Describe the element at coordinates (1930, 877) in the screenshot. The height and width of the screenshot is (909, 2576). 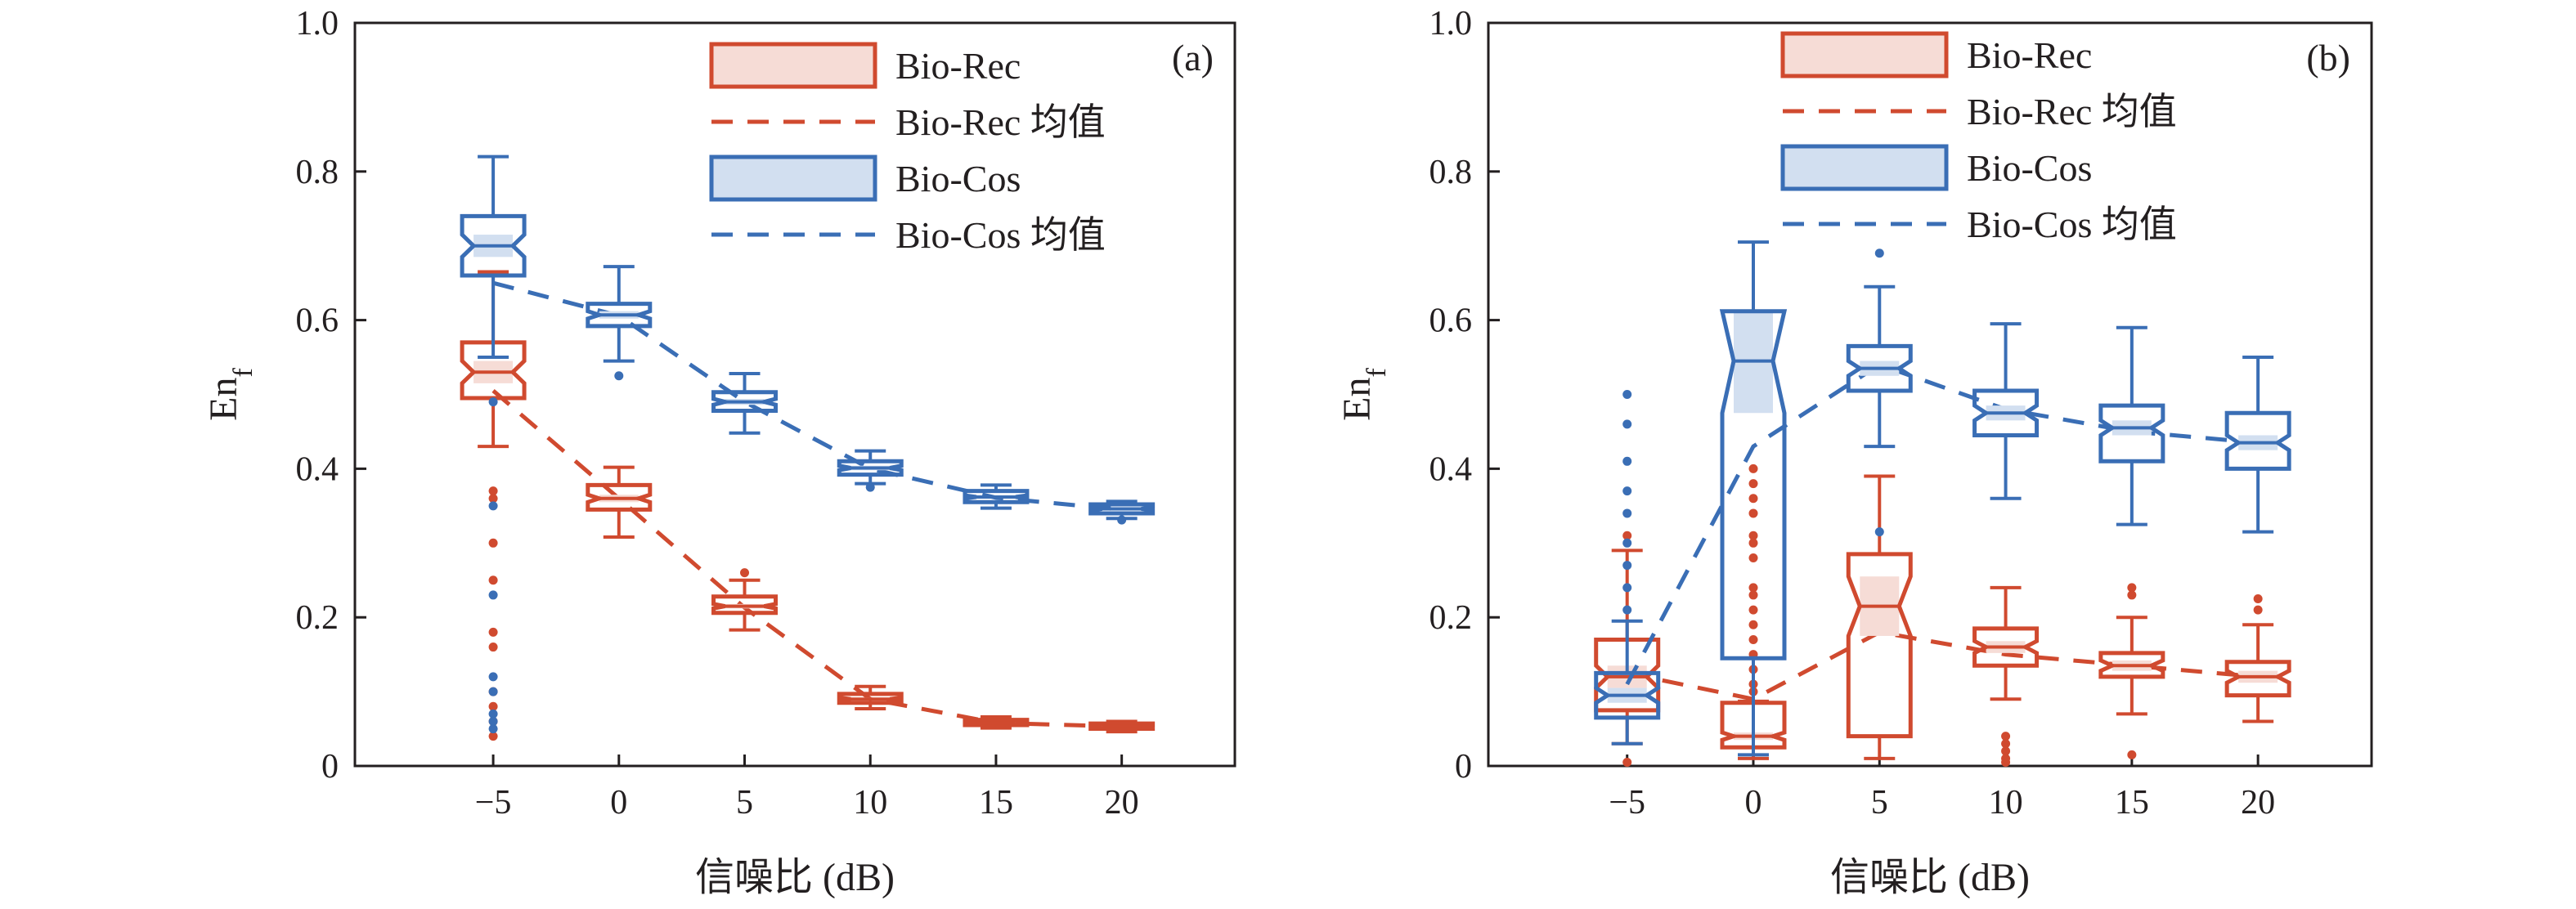
I see `x-axis-label: 信噪比 (dB)` at that location.